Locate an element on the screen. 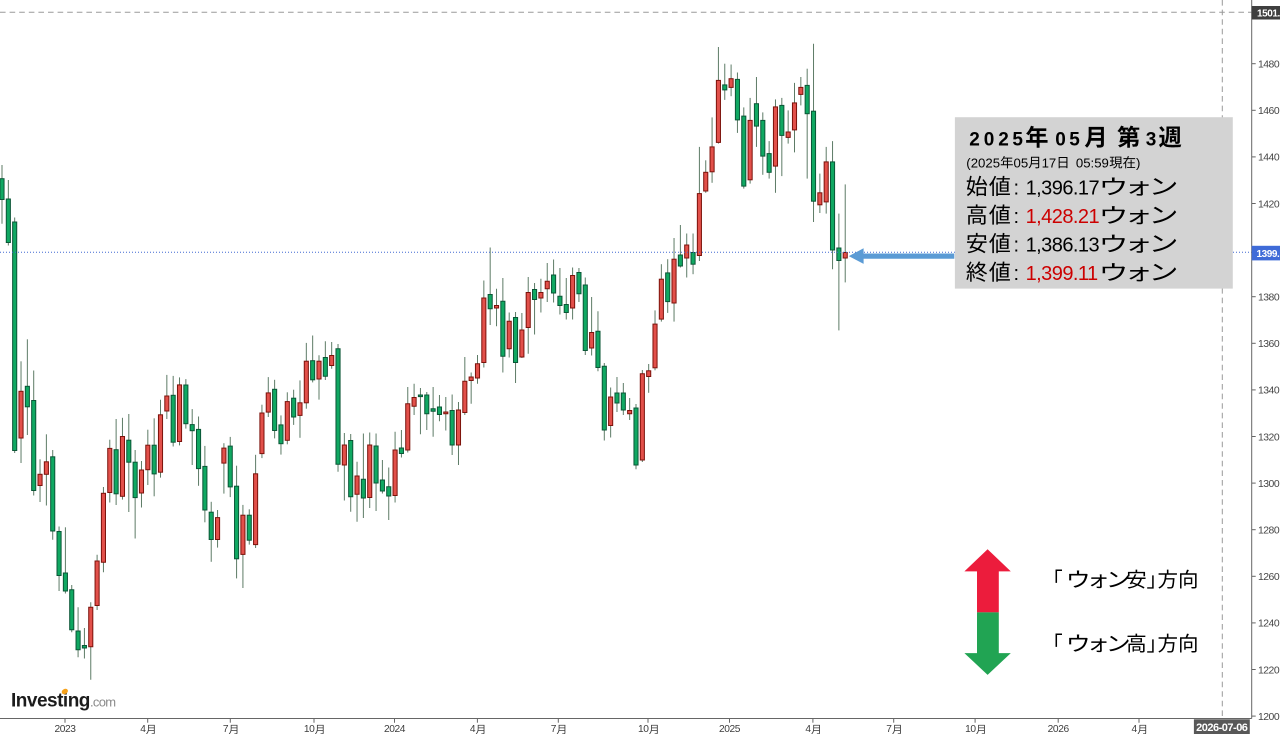 The height and width of the screenshot is (739, 1280). svg-text: 1220.0 is located at coordinates (1269, 670).